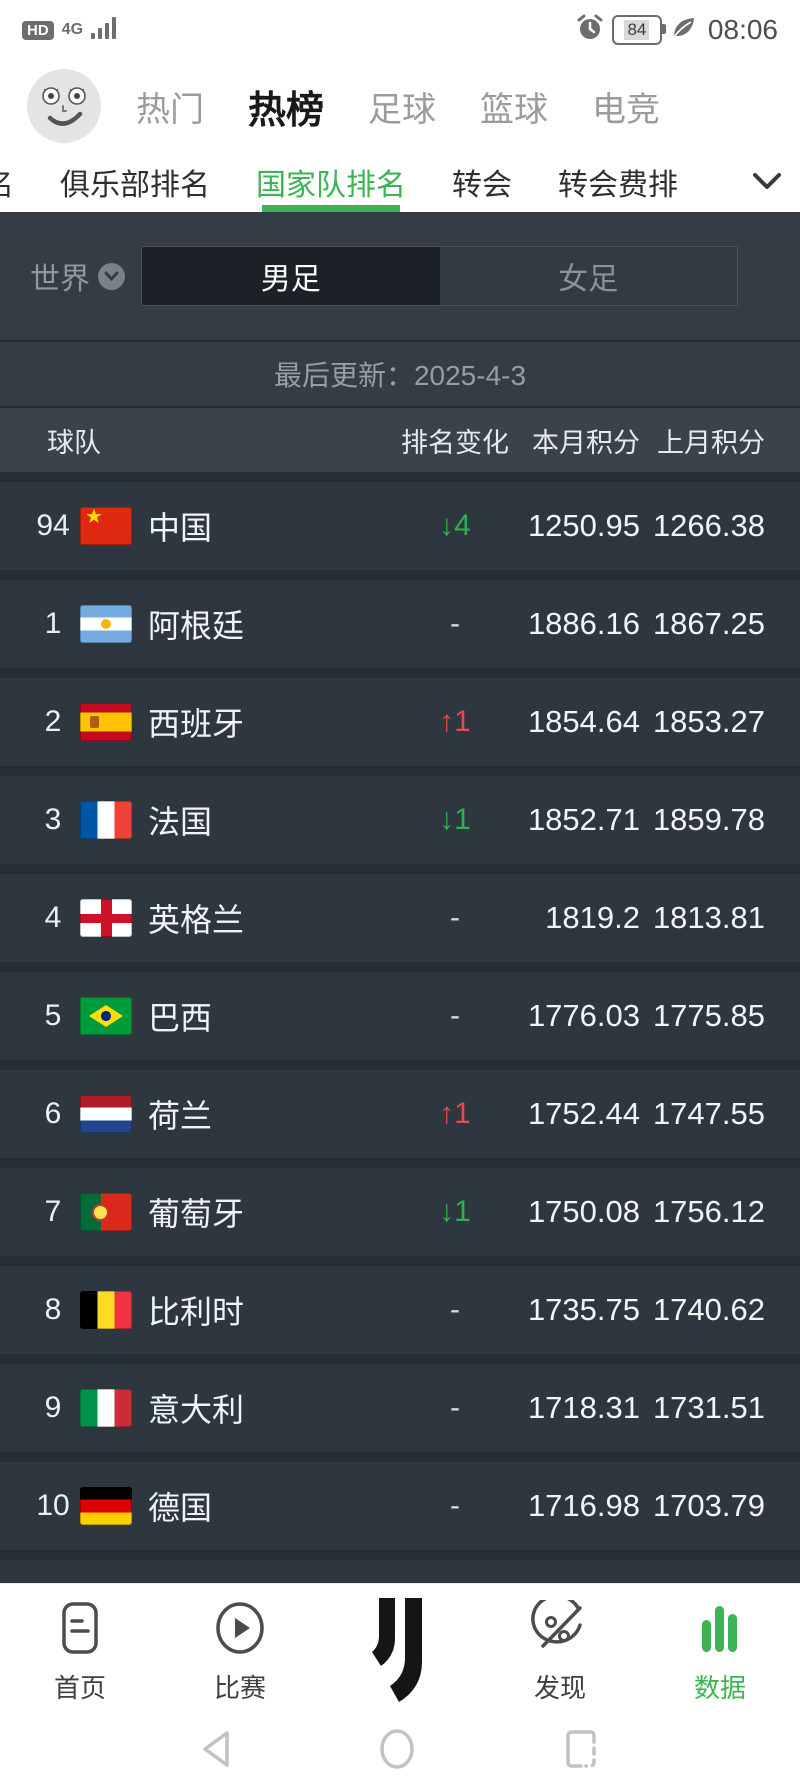  I want to click on tab-basketball: 篮球, so click(514, 109).